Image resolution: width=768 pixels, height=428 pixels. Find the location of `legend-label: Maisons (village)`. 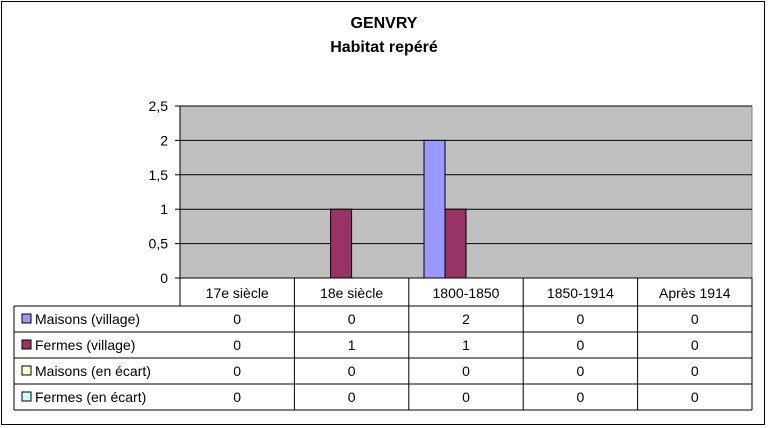

legend-label: Maisons (village) is located at coordinates (87, 319).